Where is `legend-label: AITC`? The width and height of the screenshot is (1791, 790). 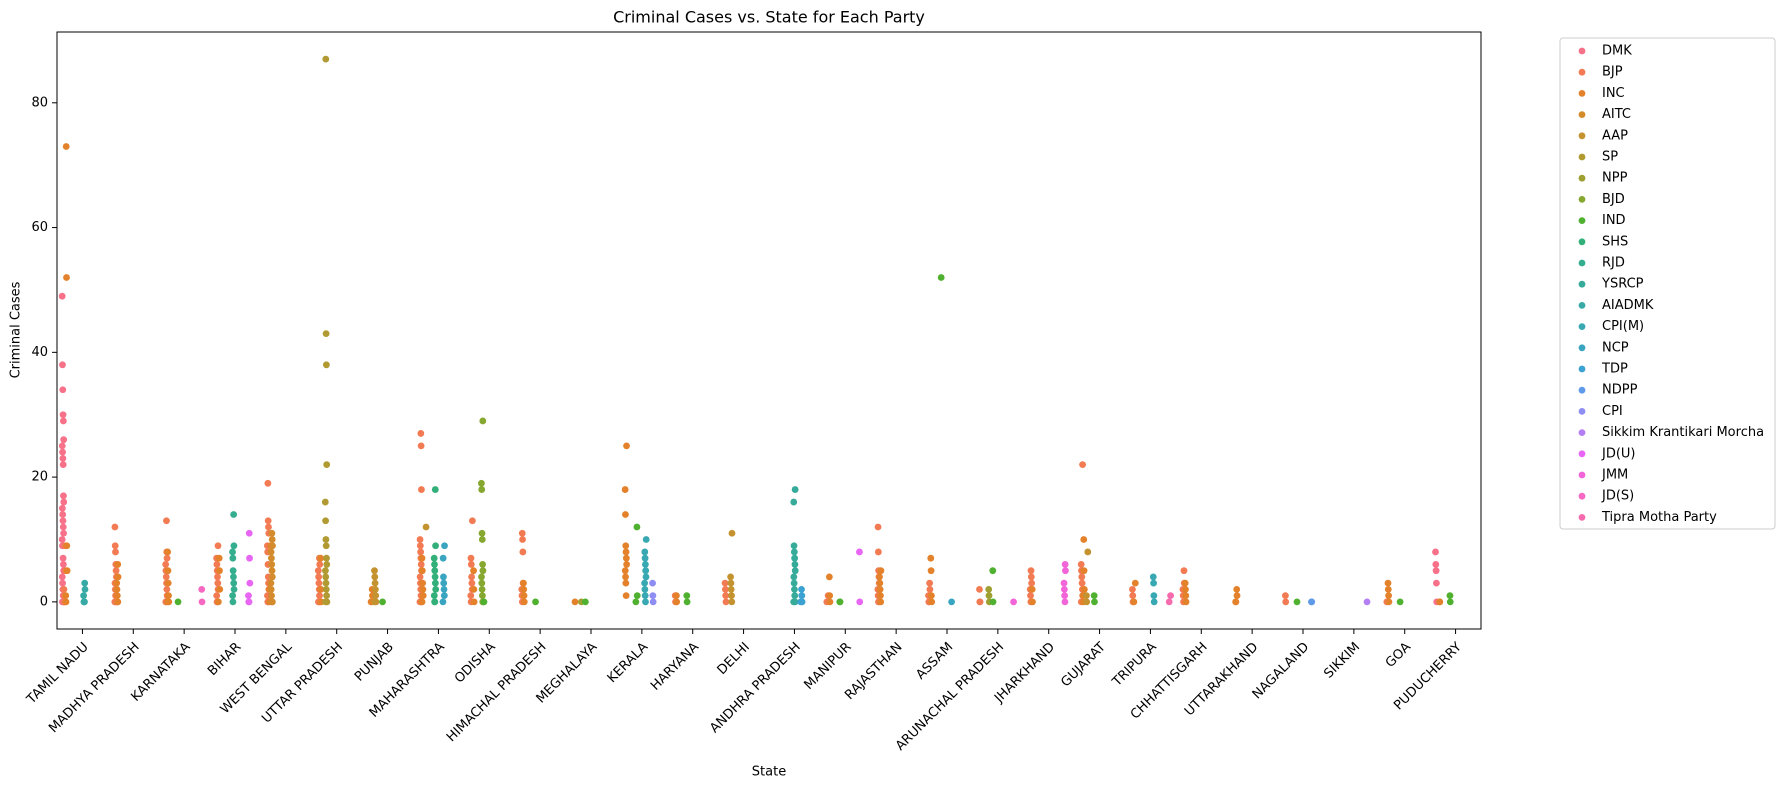
legend-label: AITC is located at coordinates (1616, 114).